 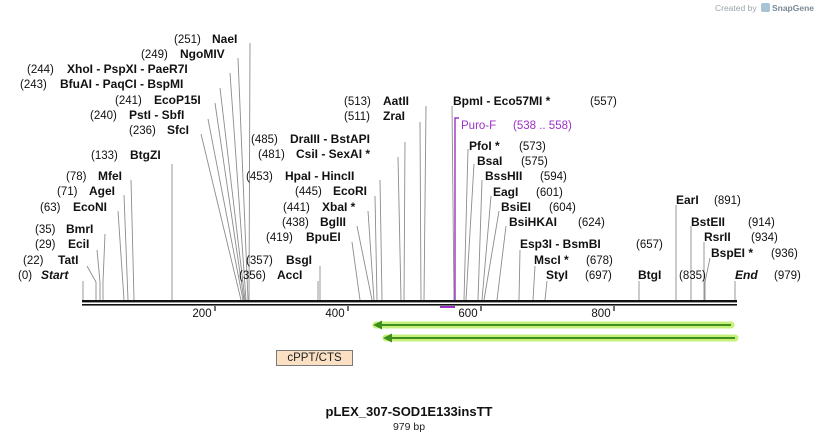 What do you see at coordinates (126, 155) in the screenshot?
I see `site-label-btgzi: (133) BtgZI` at bounding box center [126, 155].